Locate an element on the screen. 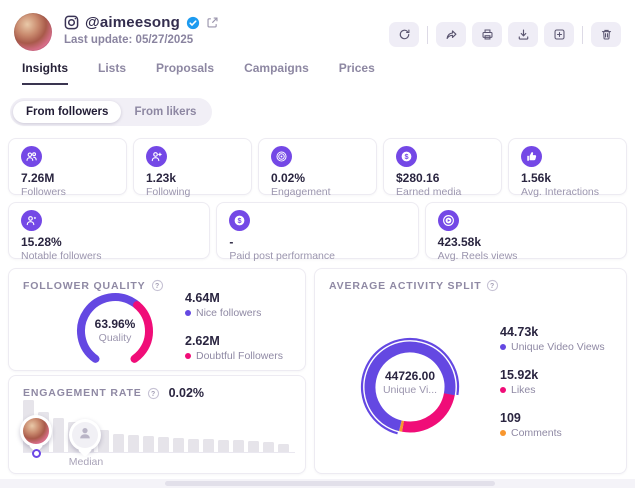 The width and height of the screenshot is (635, 488). legend-label: Comments is located at coordinates (552, 433).